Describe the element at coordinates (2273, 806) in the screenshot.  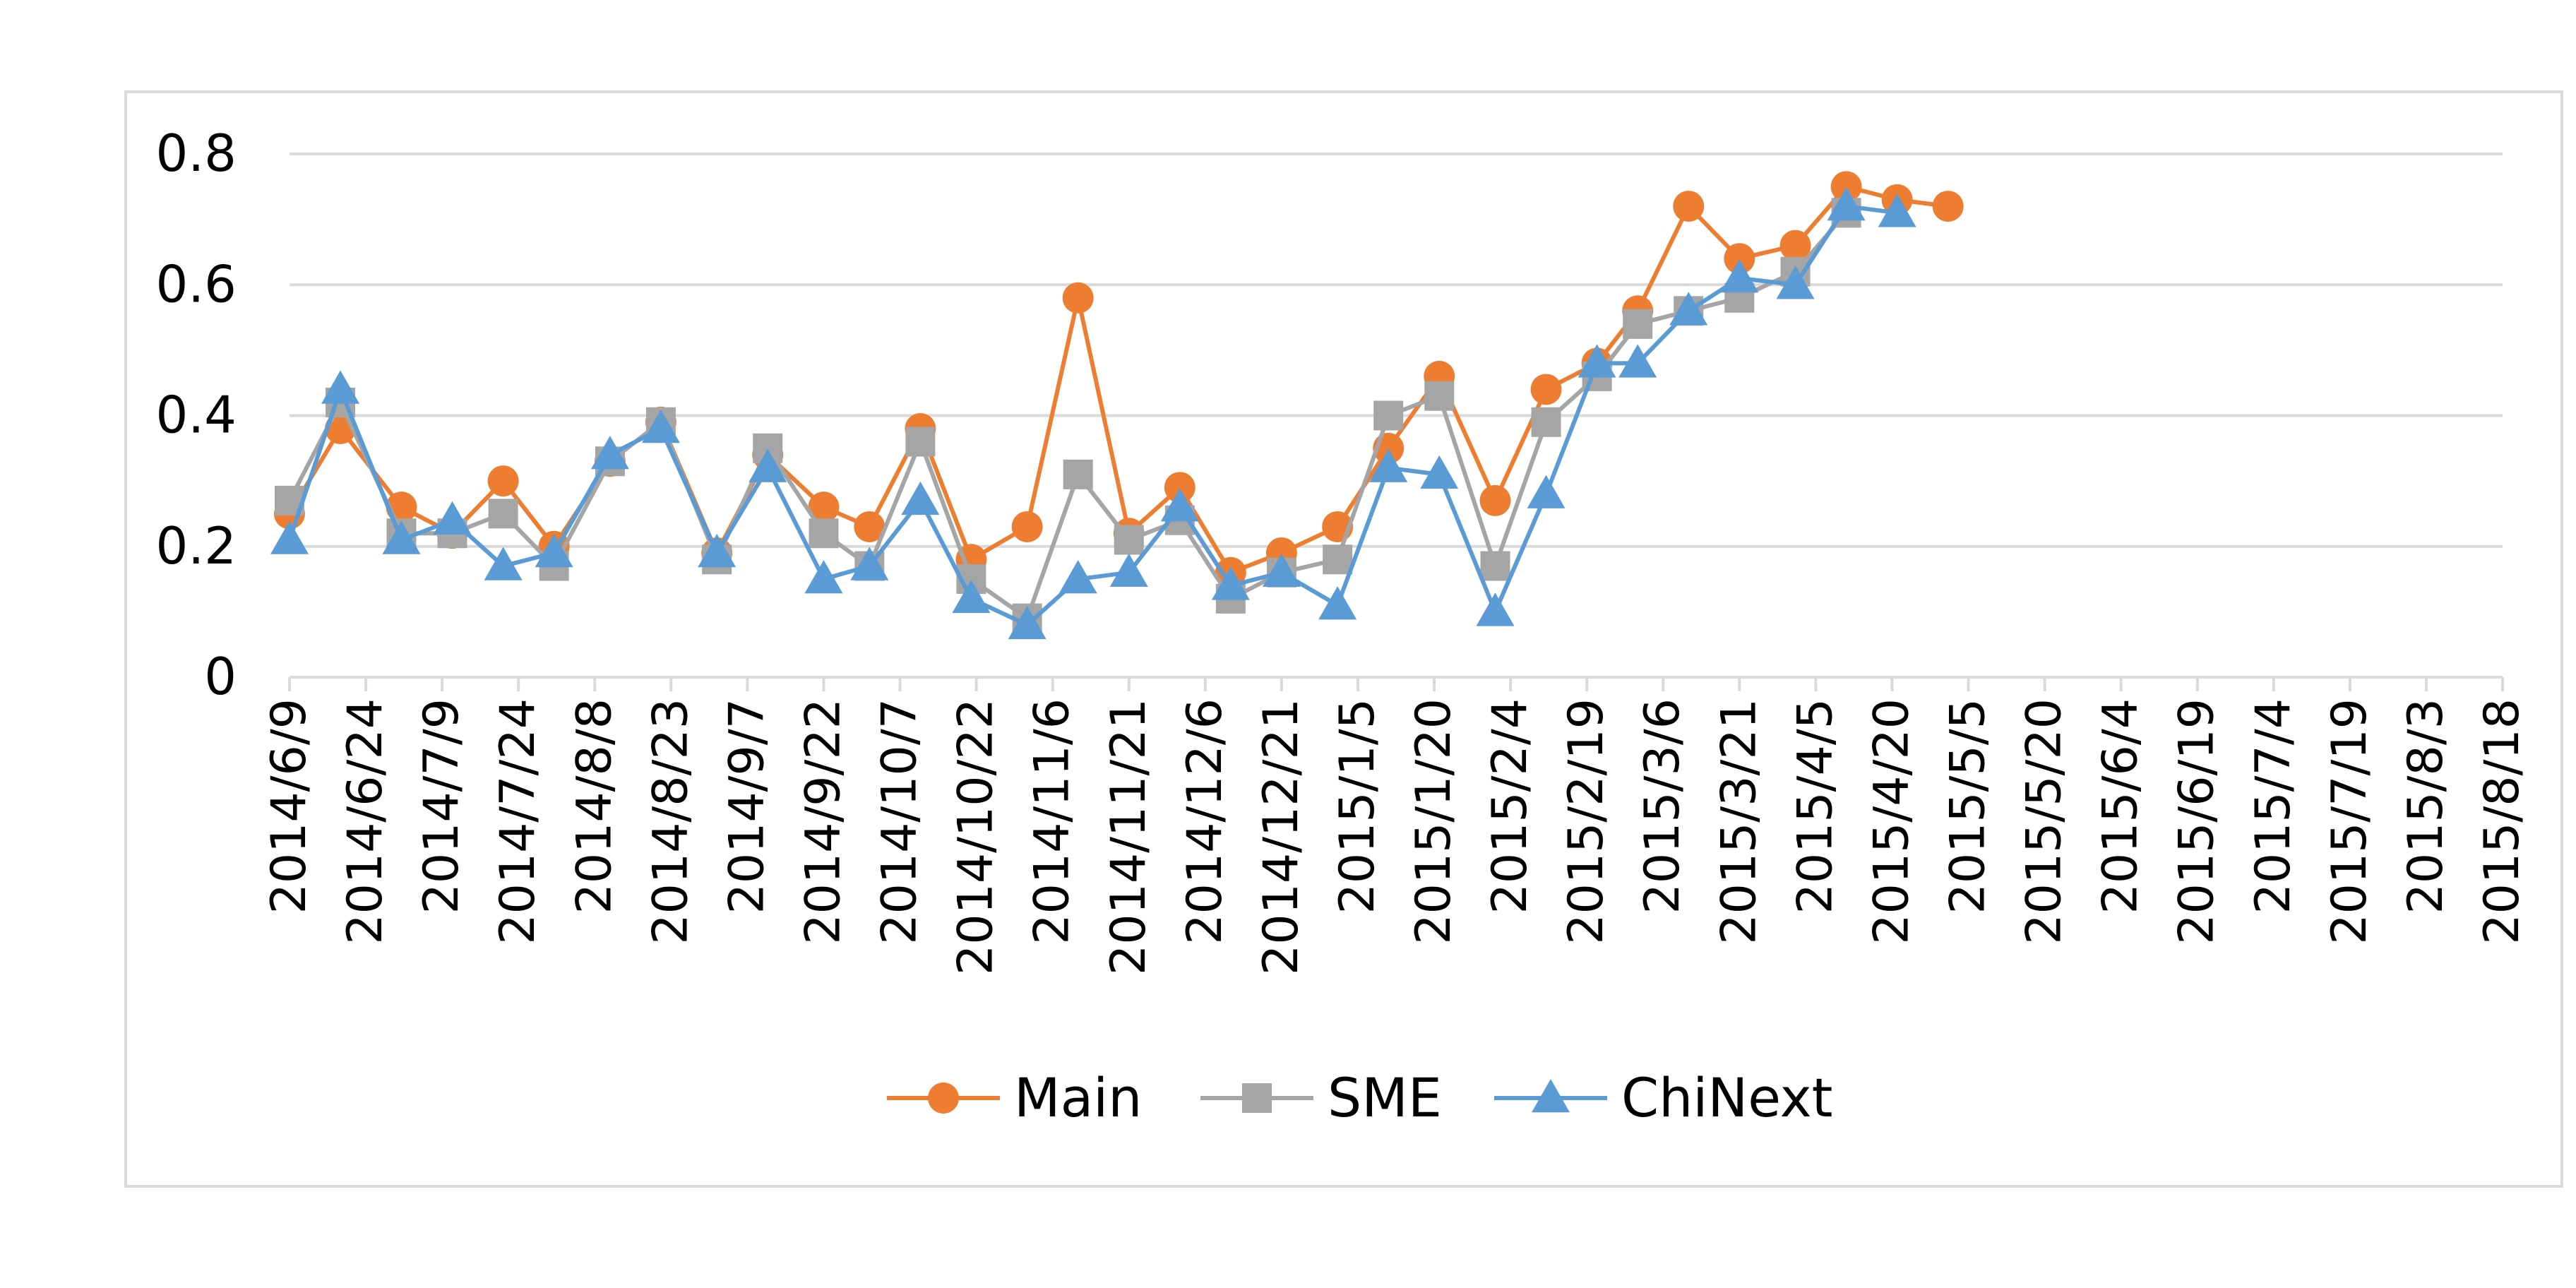
I see `x-tick-label: 2015/7/4` at that location.